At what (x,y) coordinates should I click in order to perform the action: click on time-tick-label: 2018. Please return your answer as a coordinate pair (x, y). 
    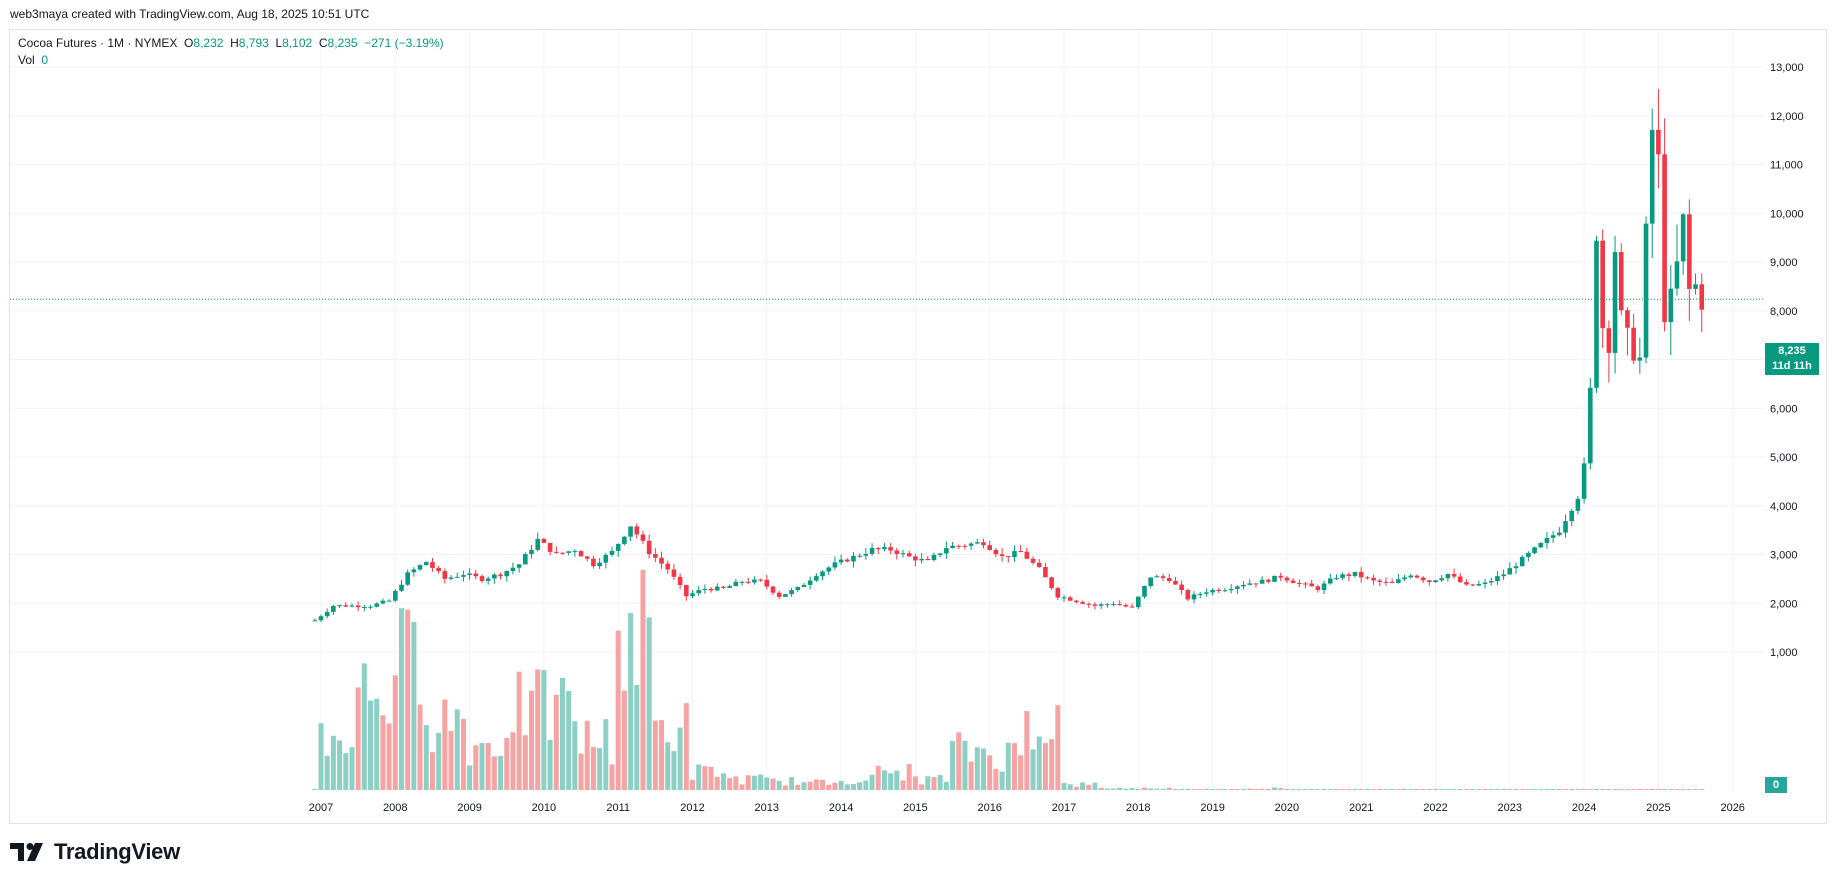
    Looking at the image, I should click on (1138, 808).